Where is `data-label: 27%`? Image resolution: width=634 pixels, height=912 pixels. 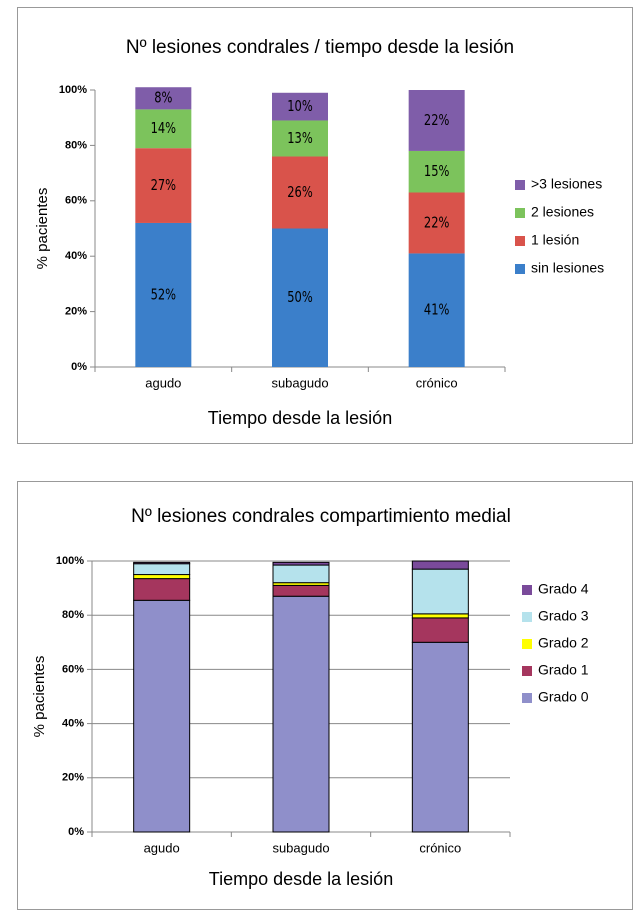 data-label: 27% is located at coordinates (164, 185).